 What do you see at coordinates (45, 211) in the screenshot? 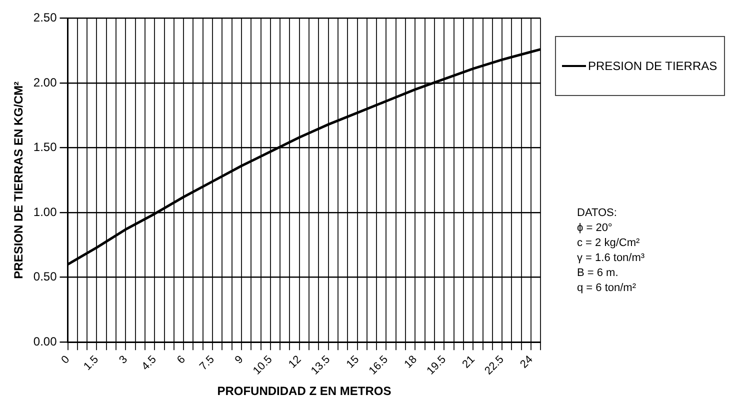
I see `y-tick-label: 1.00` at bounding box center [45, 211].